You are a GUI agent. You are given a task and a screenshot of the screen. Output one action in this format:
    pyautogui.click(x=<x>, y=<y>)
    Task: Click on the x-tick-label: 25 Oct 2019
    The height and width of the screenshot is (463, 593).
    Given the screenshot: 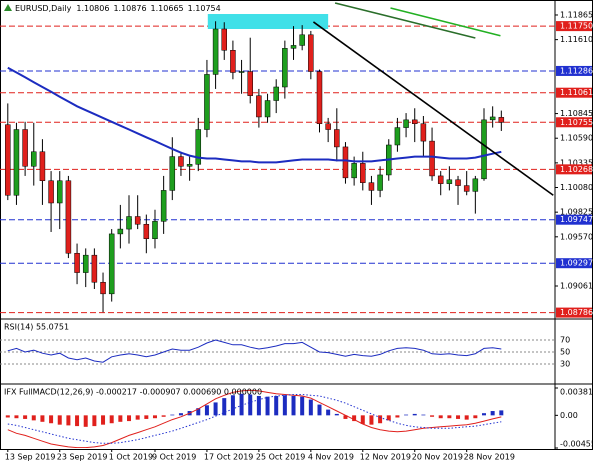 What is the action you would take?
    pyautogui.click(x=280, y=457)
    